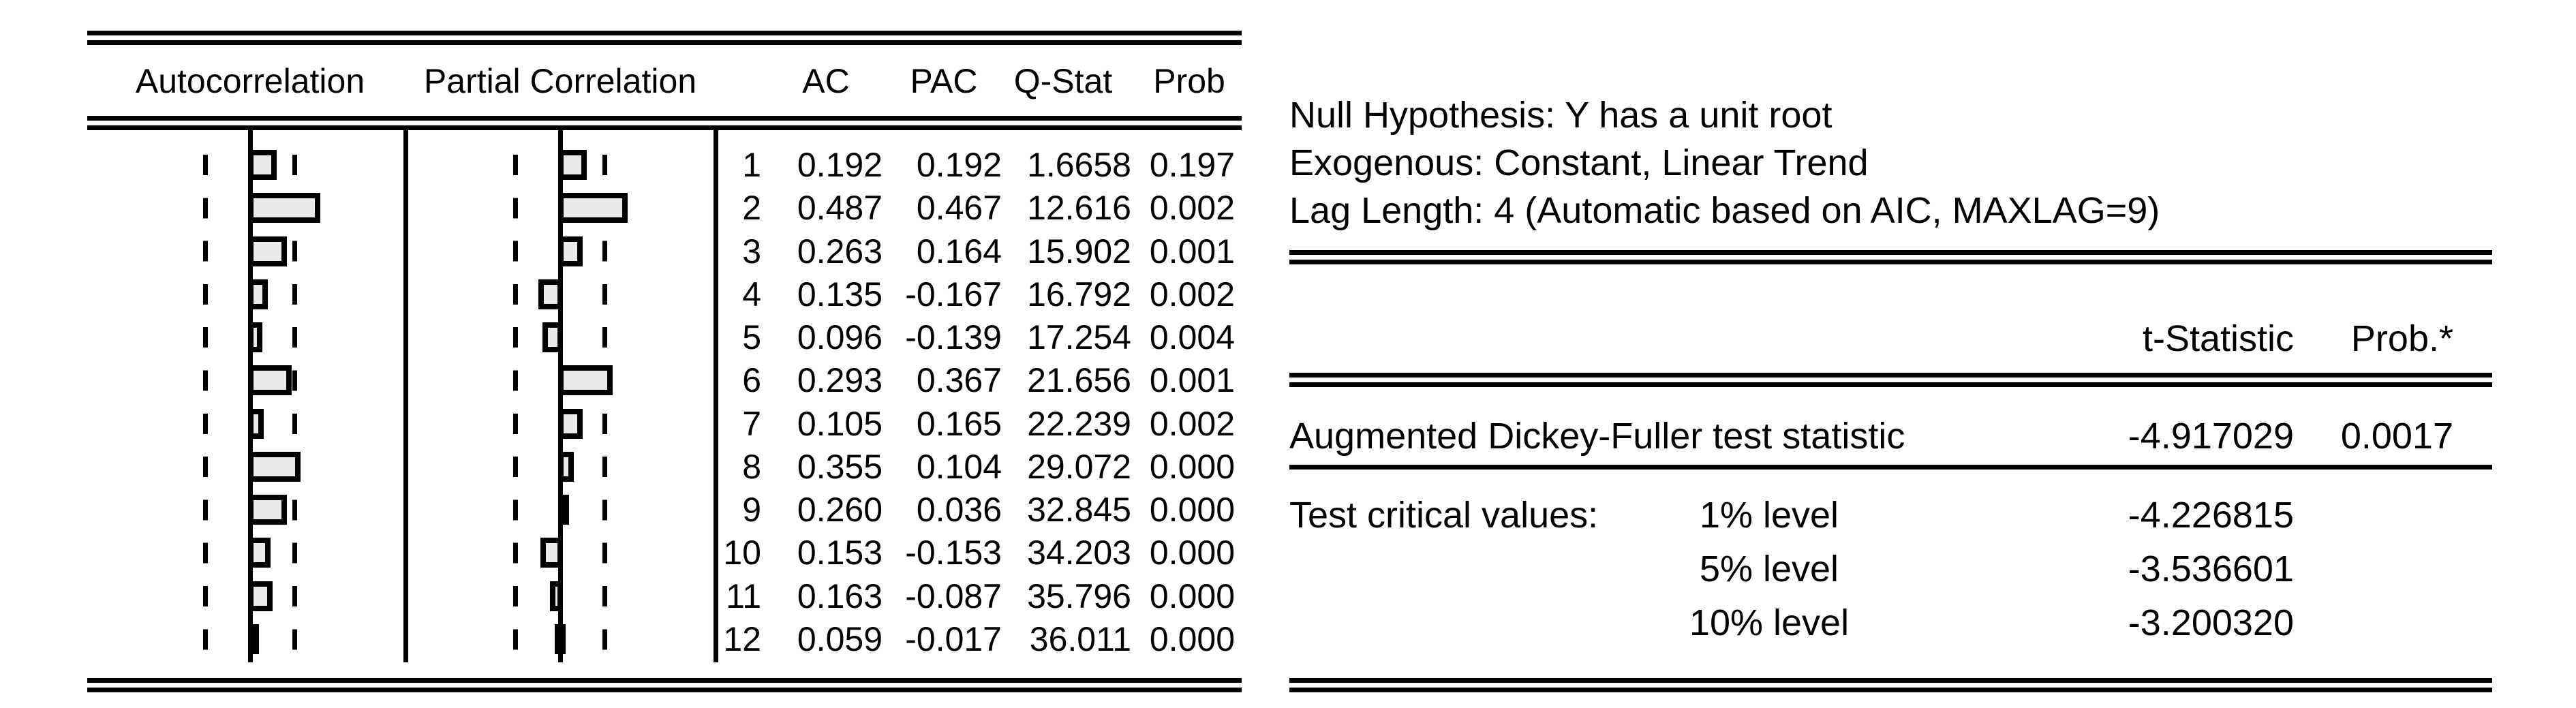 This screenshot has width=2576, height=708. What do you see at coordinates (294, 407) in the screenshot?
I see `ac-confidence-band-right` at bounding box center [294, 407].